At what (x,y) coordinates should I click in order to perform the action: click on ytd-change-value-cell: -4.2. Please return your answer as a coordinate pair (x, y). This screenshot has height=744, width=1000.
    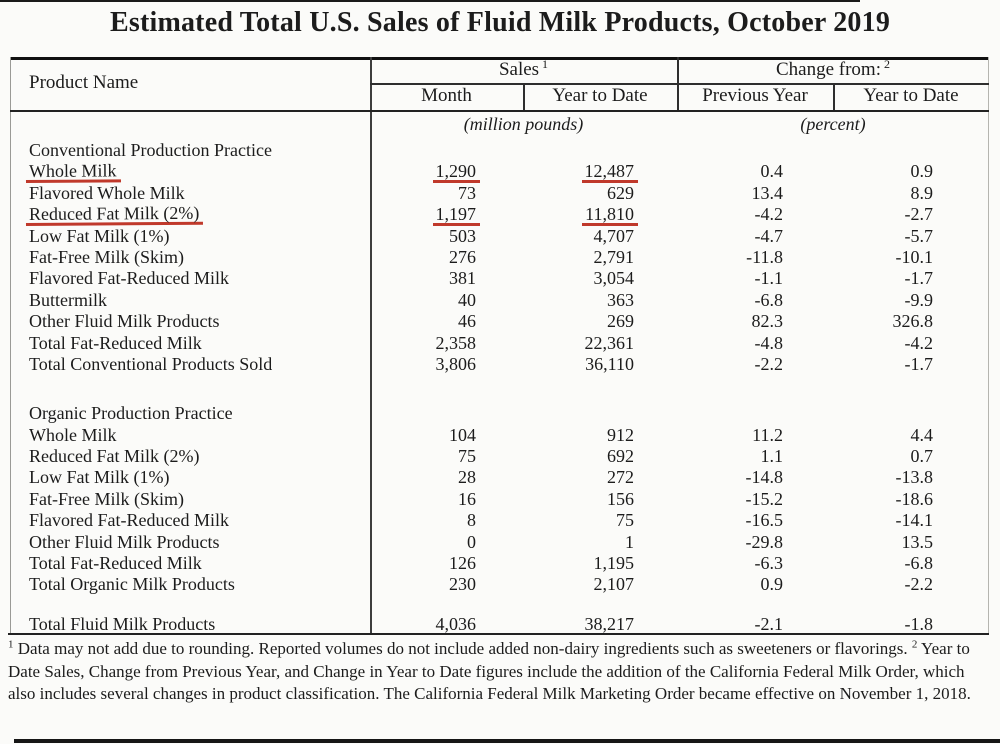
    Looking at the image, I should click on (919, 342).